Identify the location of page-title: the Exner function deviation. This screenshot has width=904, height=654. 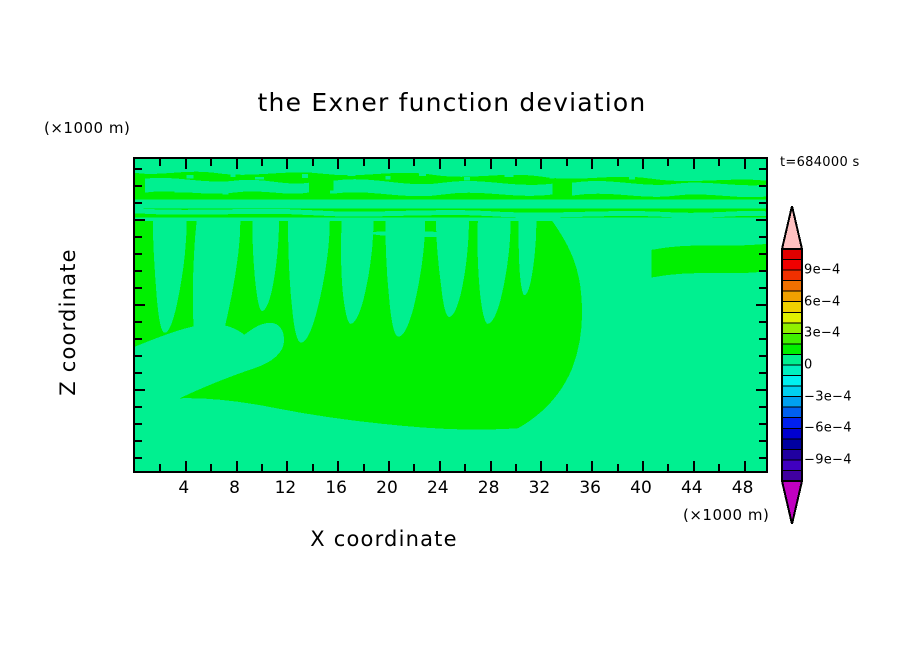
(452, 102).